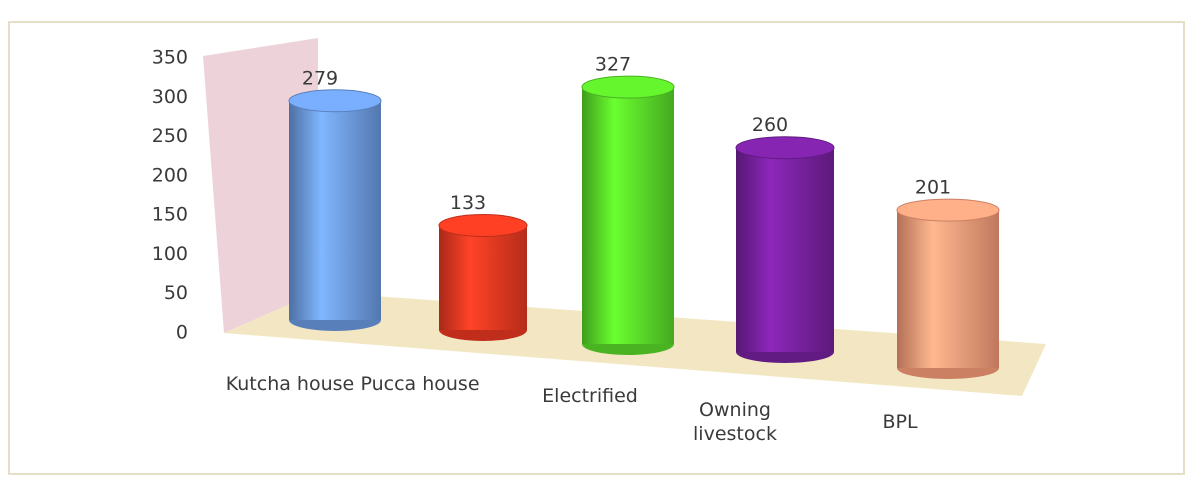  What do you see at coordinates (170, 215) in the screenshot?
I see `y-tick-label: 150` at bounding box center [170, 215].